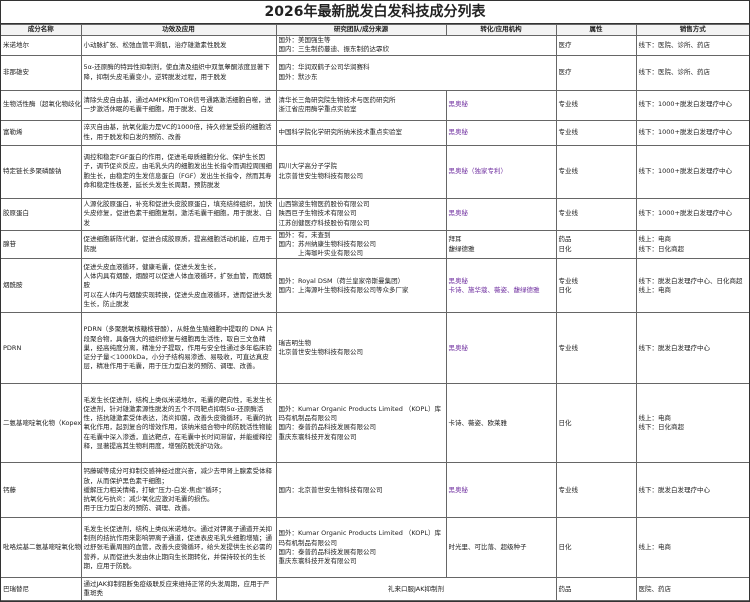  I want to click on cell-org: 拜耳 馥绿德雅, so click(501, 244).